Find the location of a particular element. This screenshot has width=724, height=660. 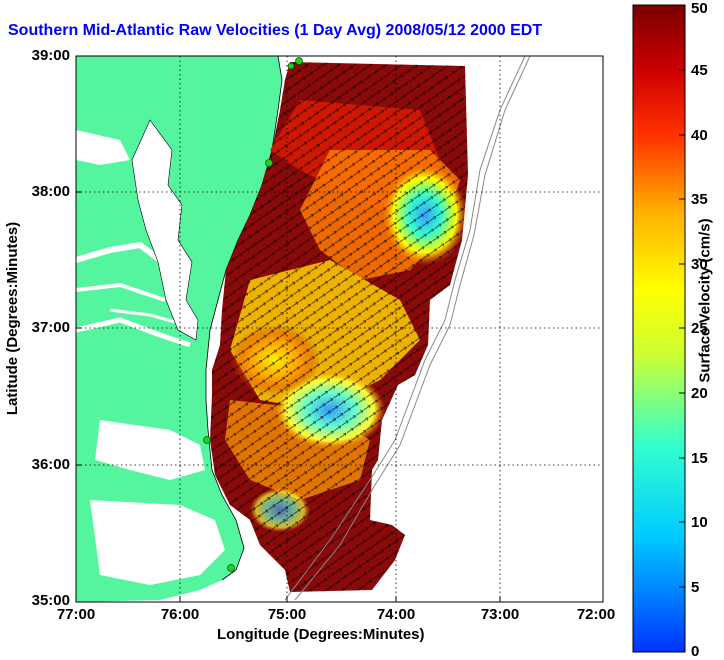

james-river is located at coordinates (133, 332).